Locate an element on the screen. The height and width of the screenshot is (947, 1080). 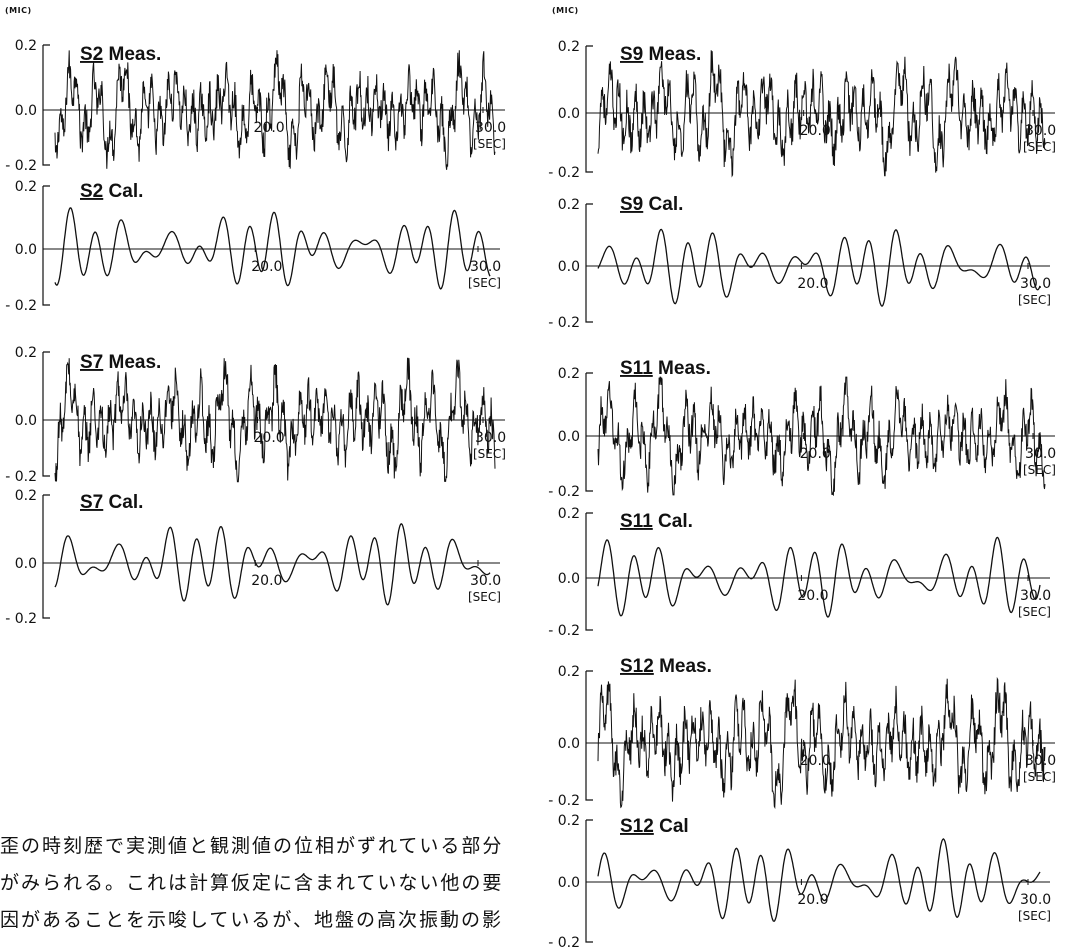
caption-line-1: 歪の時刻歴で実測値と観測値の位相がずれている部分 is located at coordinates (272, 846).